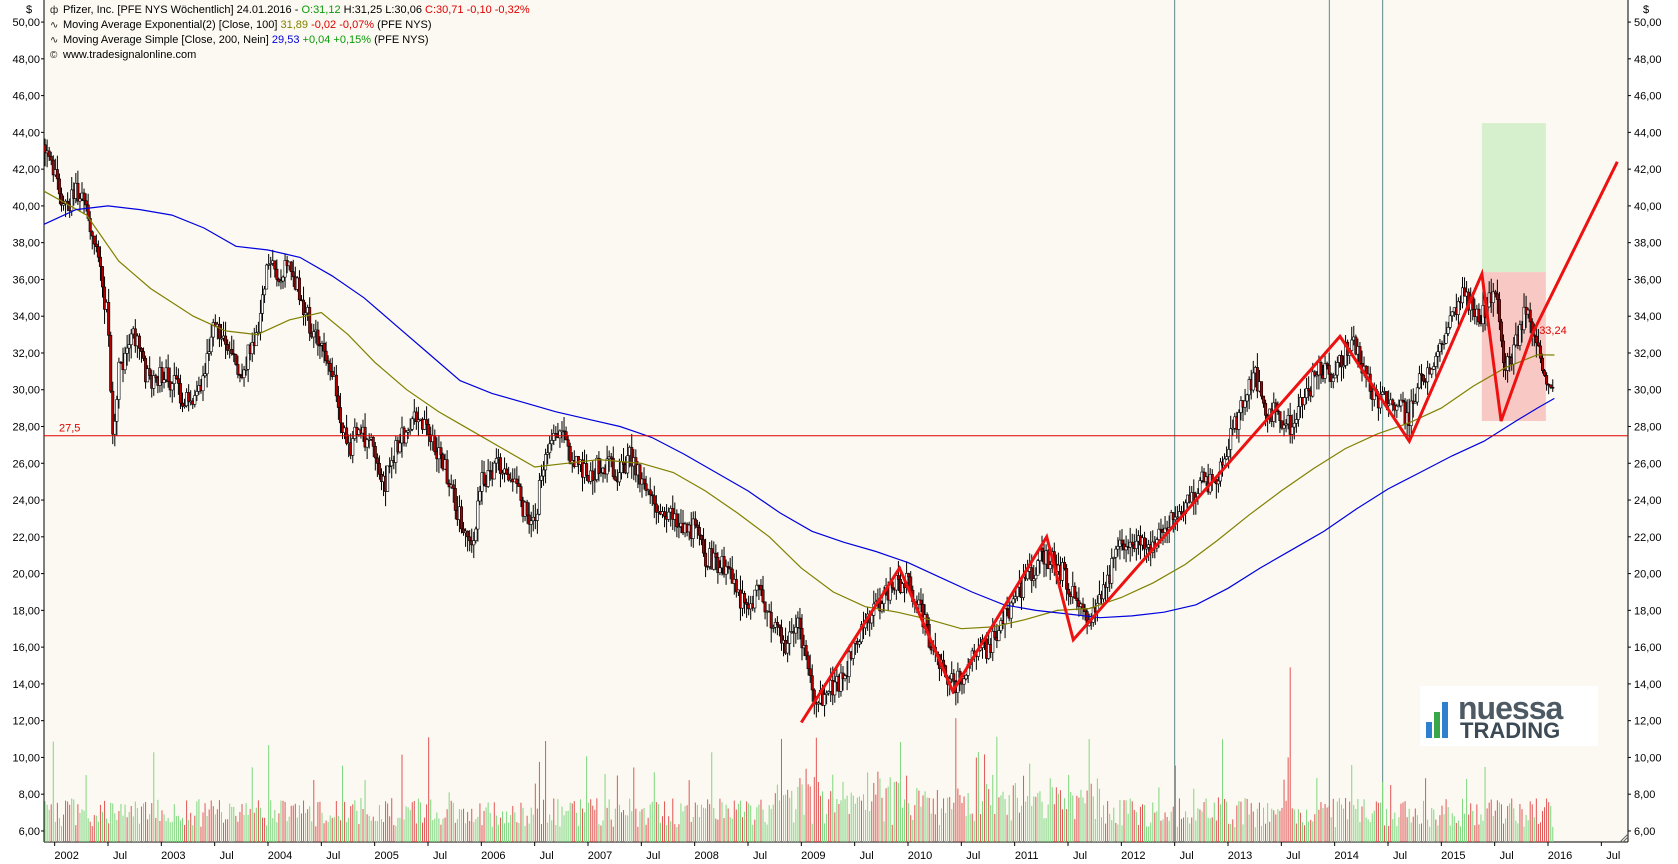 This screenshot has width=1678, height=864. Describe the element at coordinates (1293, 856) in the screenshot. I see `x-tick-label: Jul` at that location.